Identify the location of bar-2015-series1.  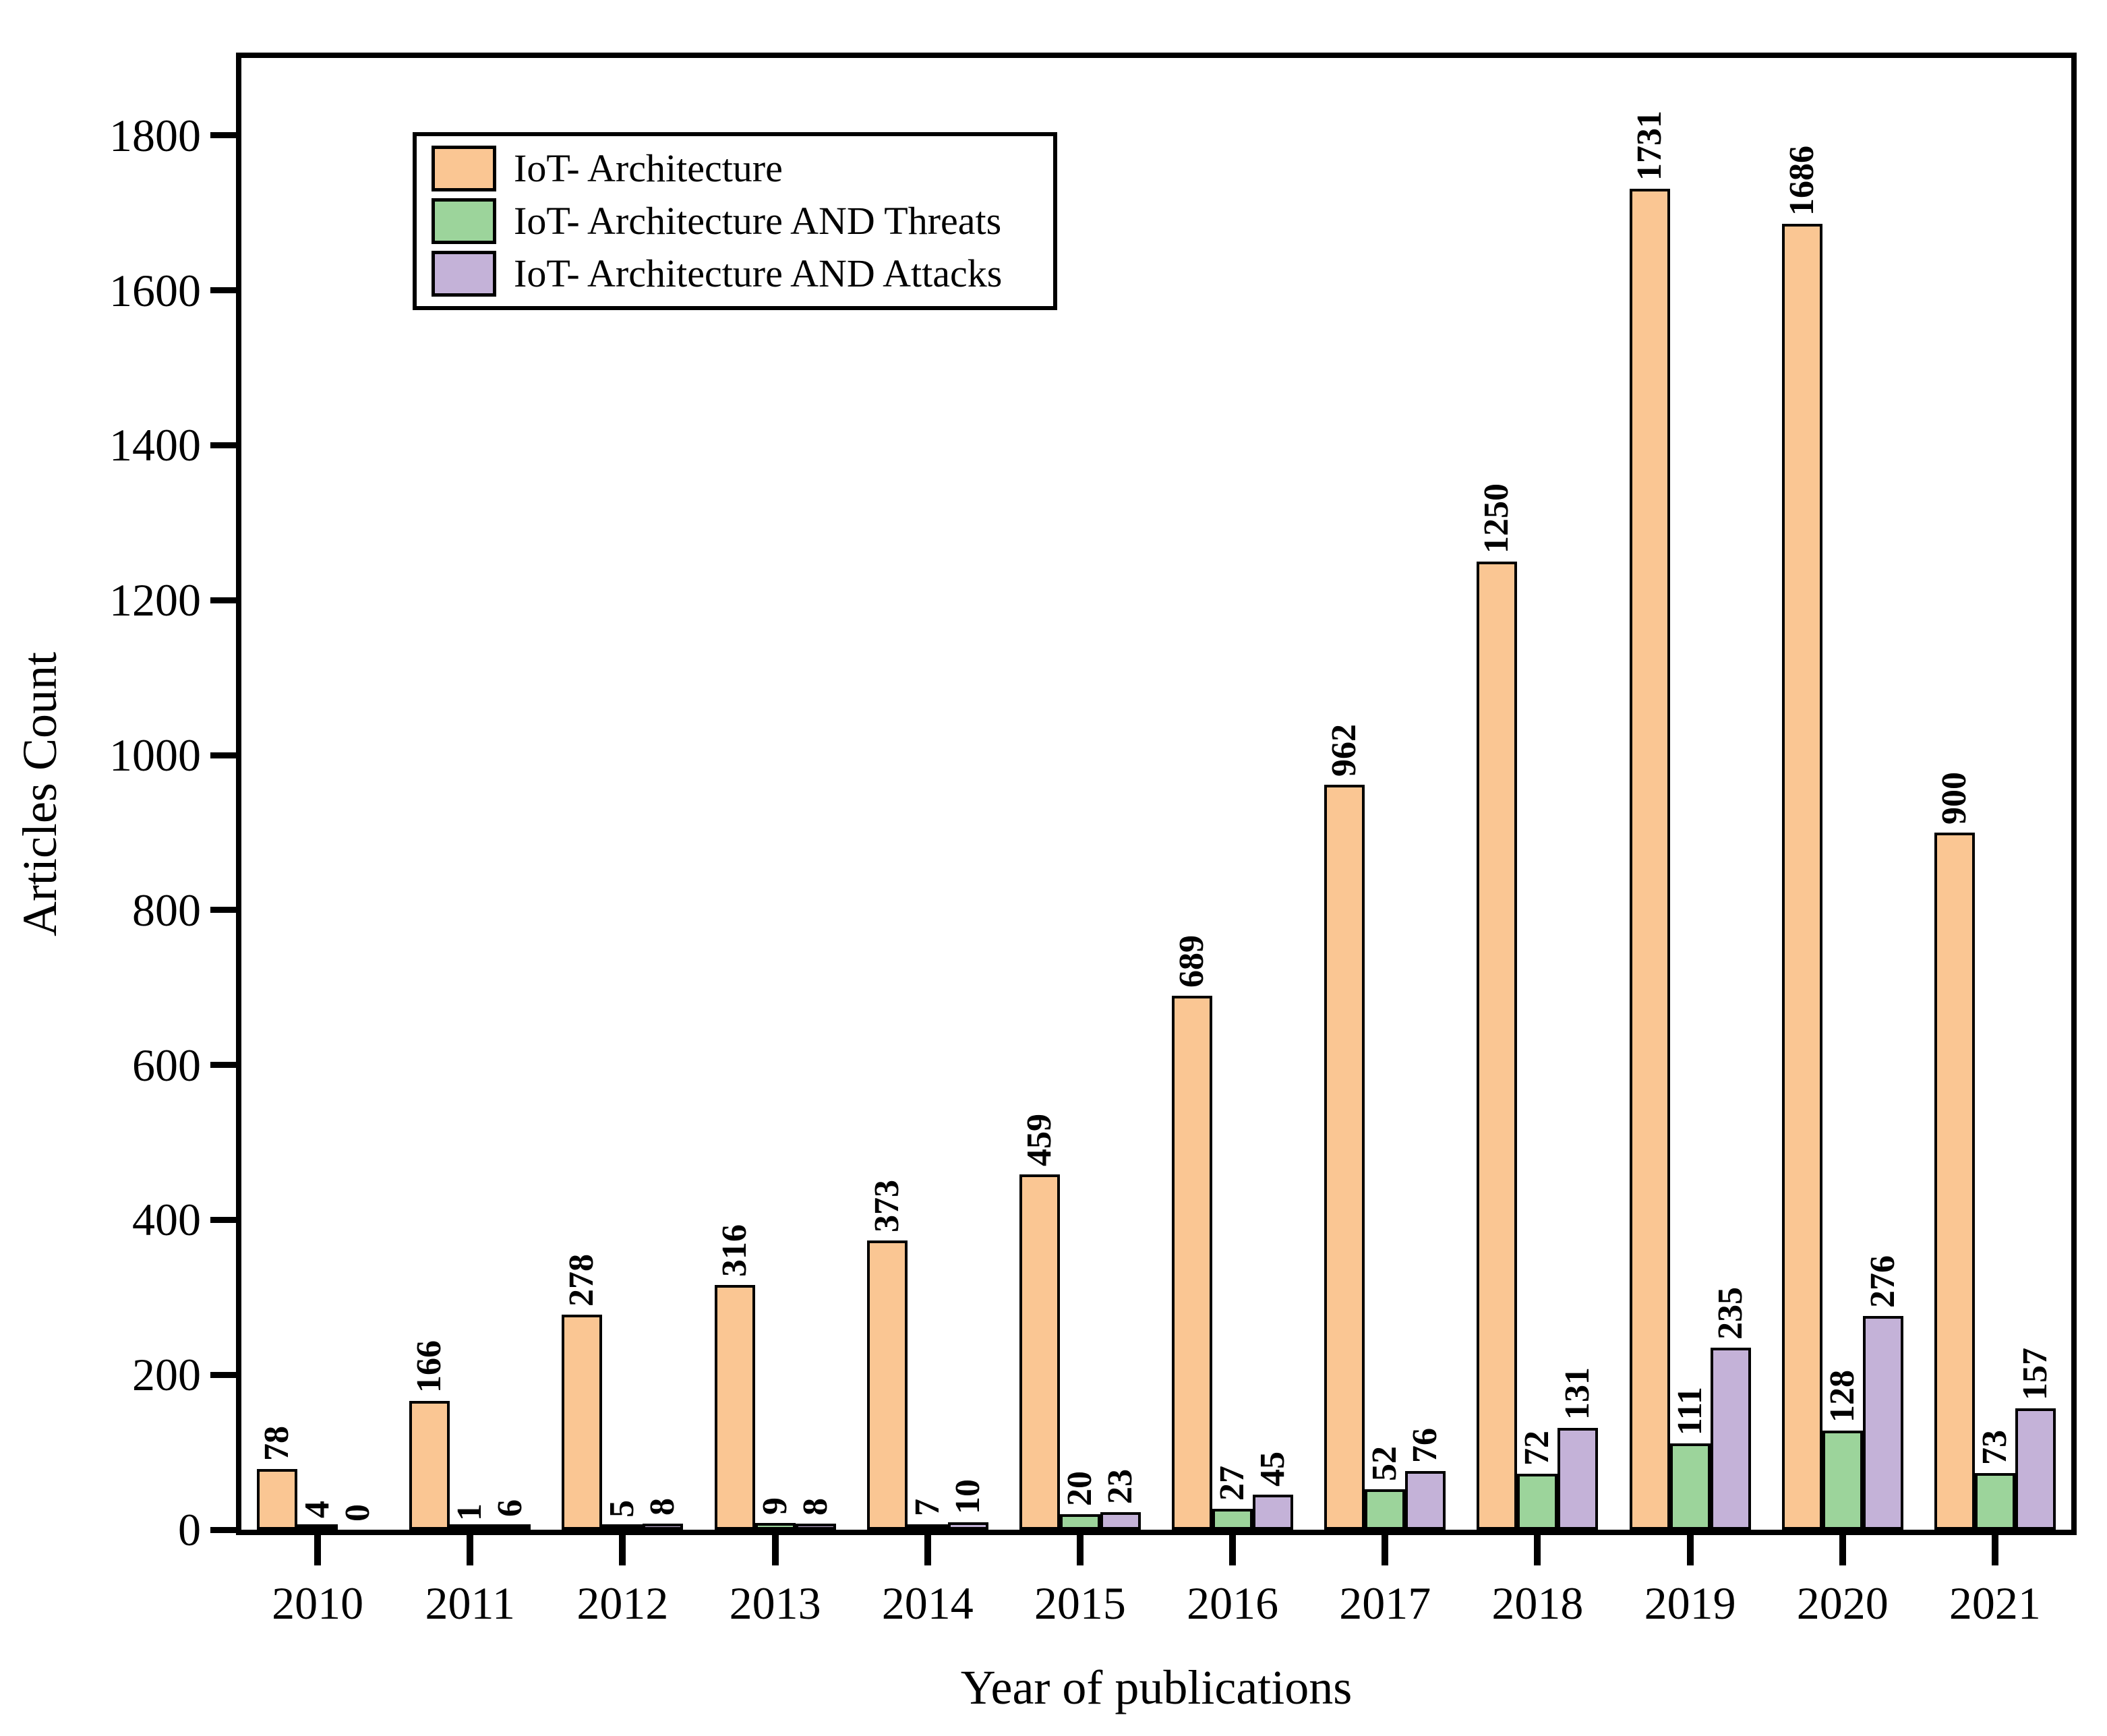
(1039, 1352).